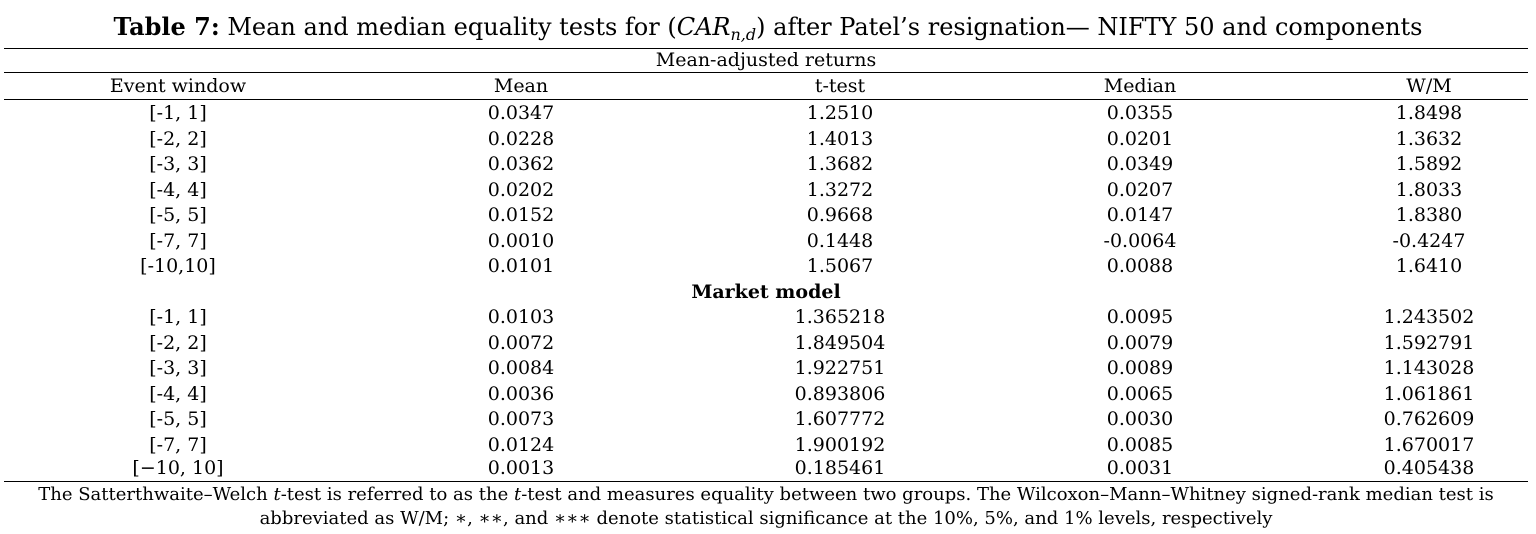  What do you see at coordinates (517, 494) in the screenshot?
I see `footnote-italic-t: t` at bounding box center [517, 494].